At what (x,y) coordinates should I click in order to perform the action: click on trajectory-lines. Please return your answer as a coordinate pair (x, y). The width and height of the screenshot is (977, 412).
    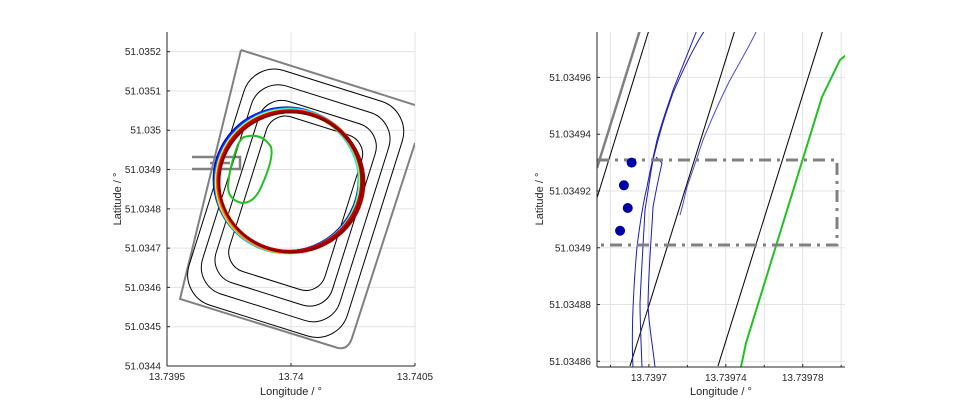
    Looking at the image, I should click on (694, 199).